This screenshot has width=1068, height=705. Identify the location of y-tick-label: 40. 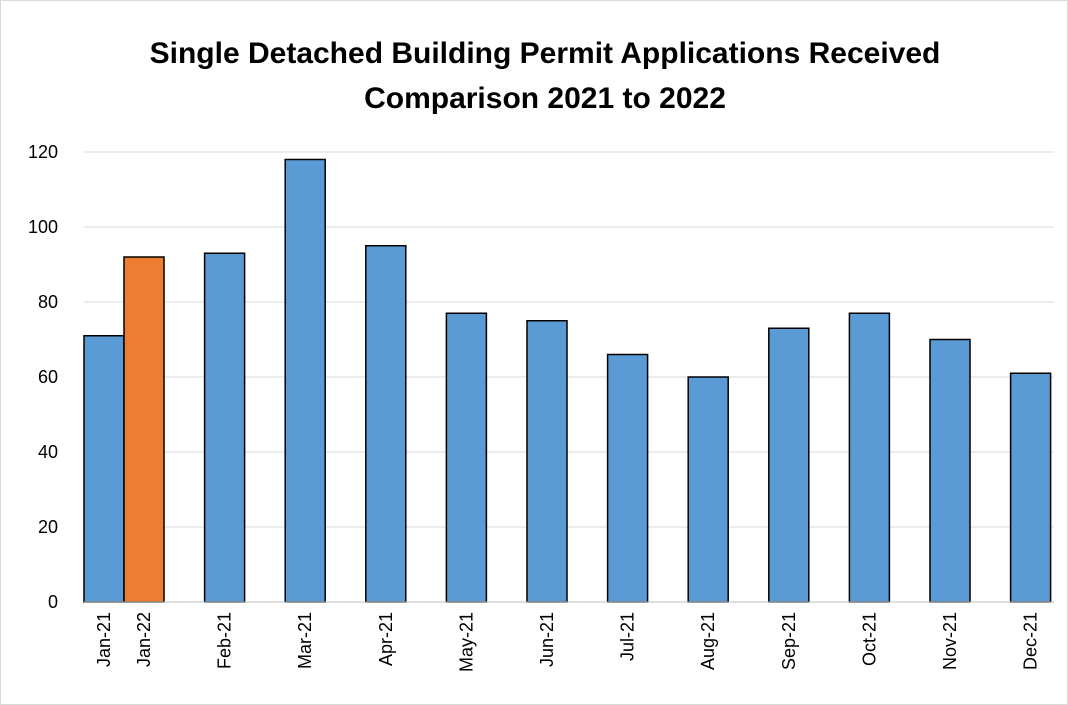
(48, 452).